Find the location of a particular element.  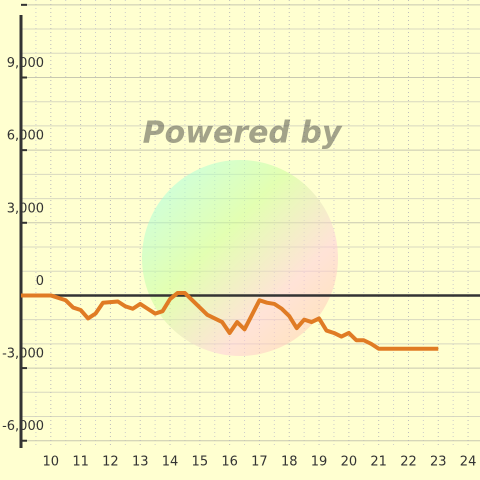

x-tick-label: 22 is located at coordinates (408, 462).